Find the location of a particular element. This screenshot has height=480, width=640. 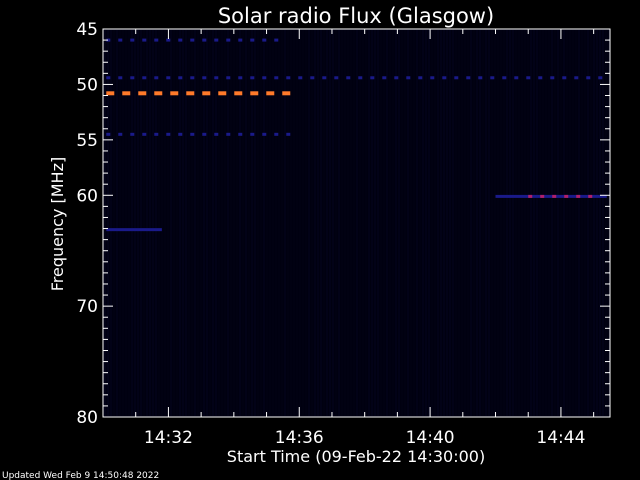

y-tick-label: 70 is located at coordinates (87, 307).